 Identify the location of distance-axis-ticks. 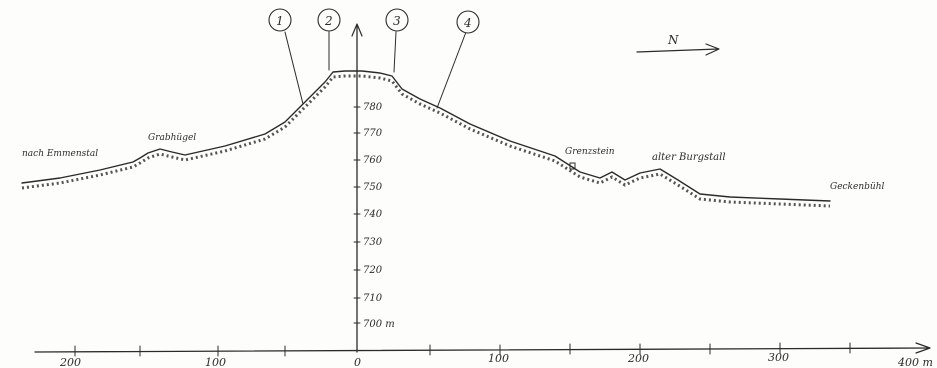
(462, 349).